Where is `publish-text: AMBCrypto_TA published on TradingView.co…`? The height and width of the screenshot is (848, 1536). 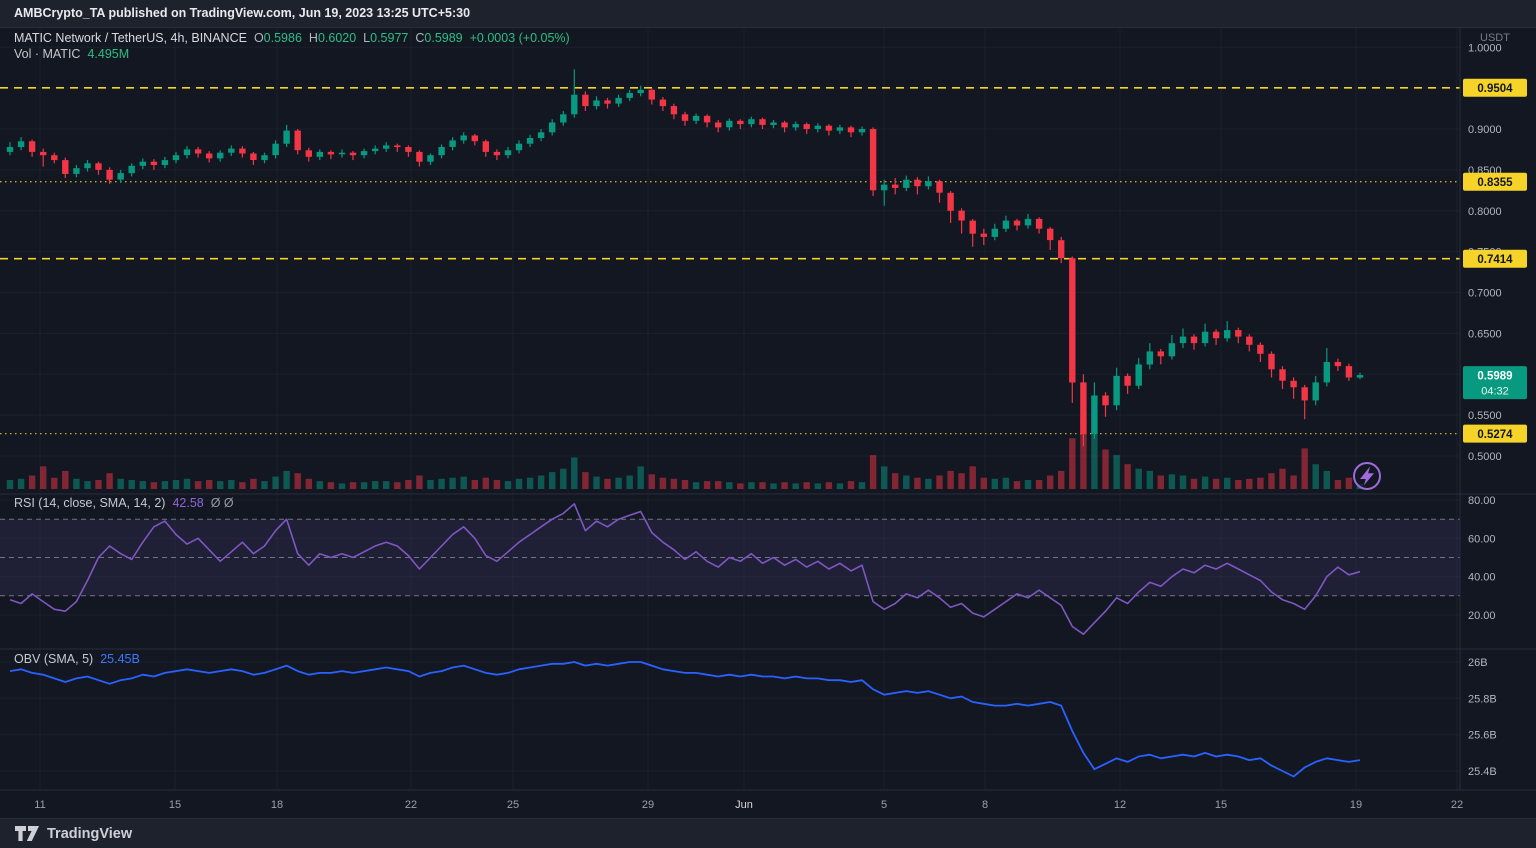 publish-text: AMBCrypto_TA published on TradingView.co… is located at coordinates (242, 13).